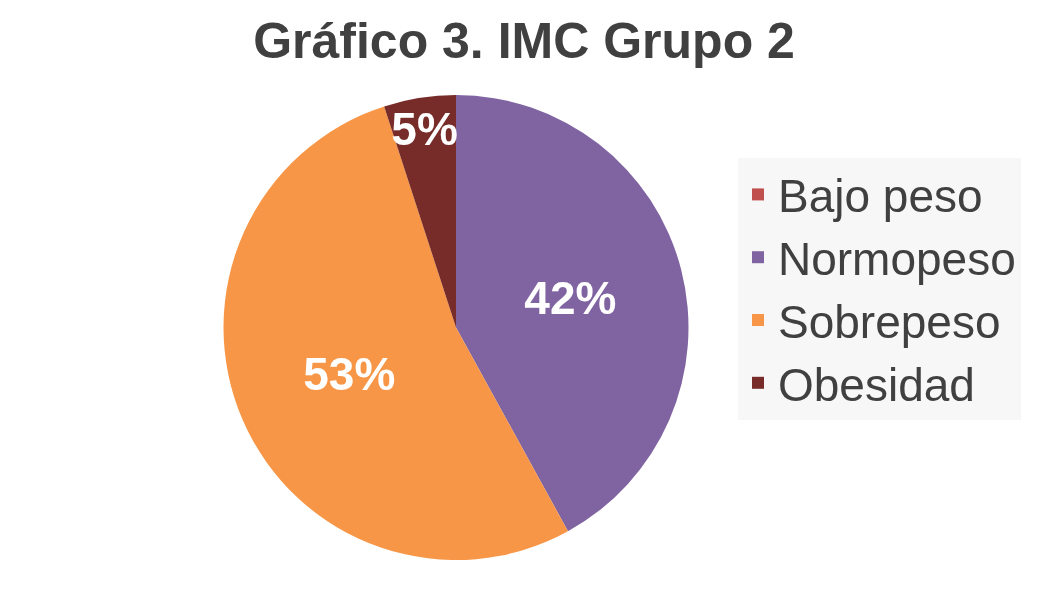 Image resolution: width=1059 pixels, height=595 pixels. What do you see at coordinates (876, 384) in the screenshot?
I see `legend-label: Obesidad` at bounding box center [876, 384].